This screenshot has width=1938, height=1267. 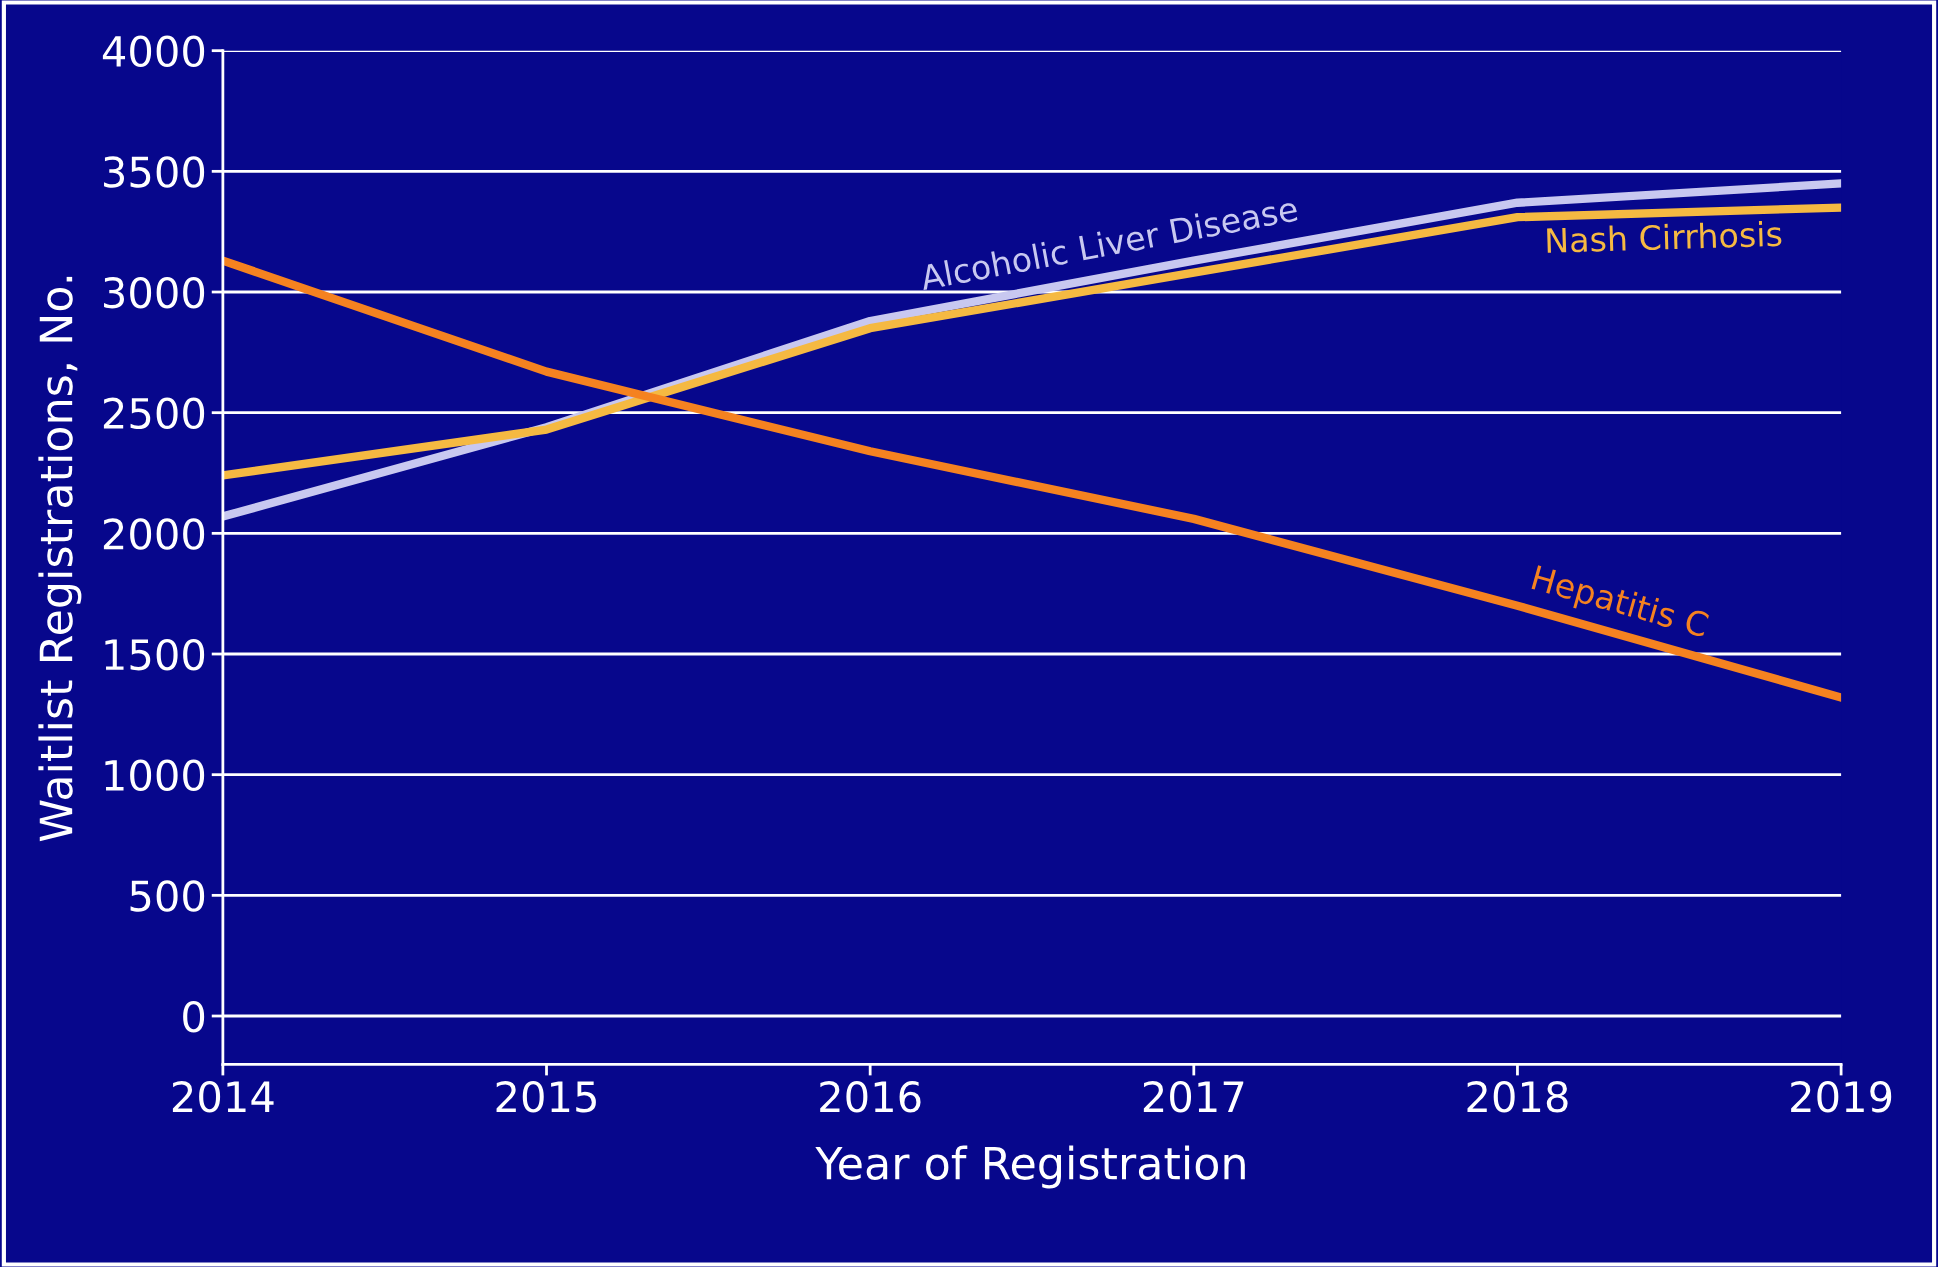 I want to click on x-tick-label: 2014, so click(x=223, y=1096).